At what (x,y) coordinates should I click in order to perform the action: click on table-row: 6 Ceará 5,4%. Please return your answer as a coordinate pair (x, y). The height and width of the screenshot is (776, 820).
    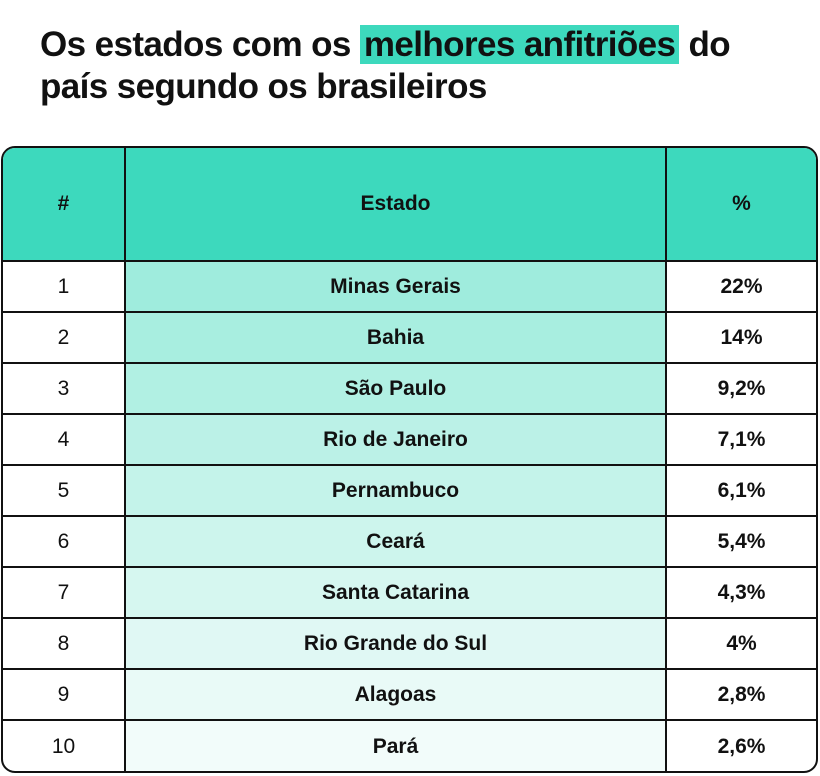
    Looking at the image, I should click on (409, 542).